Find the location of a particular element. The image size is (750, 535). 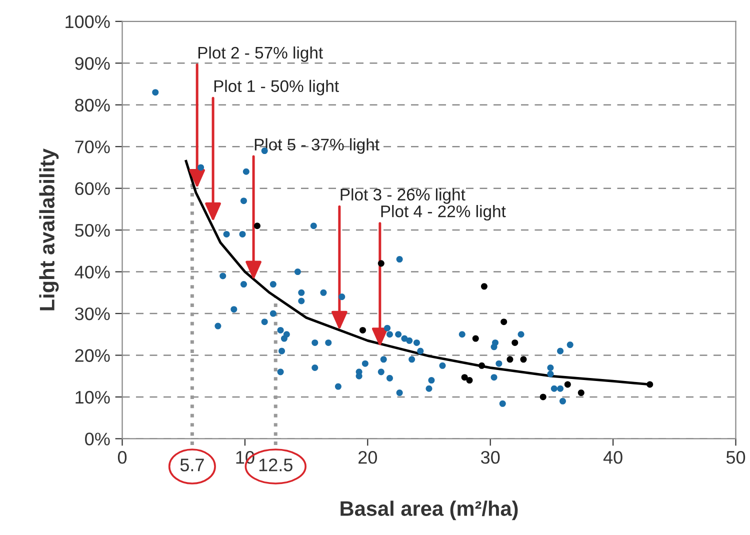

x-tick-label: 30 is located at coordinates (490, 457).